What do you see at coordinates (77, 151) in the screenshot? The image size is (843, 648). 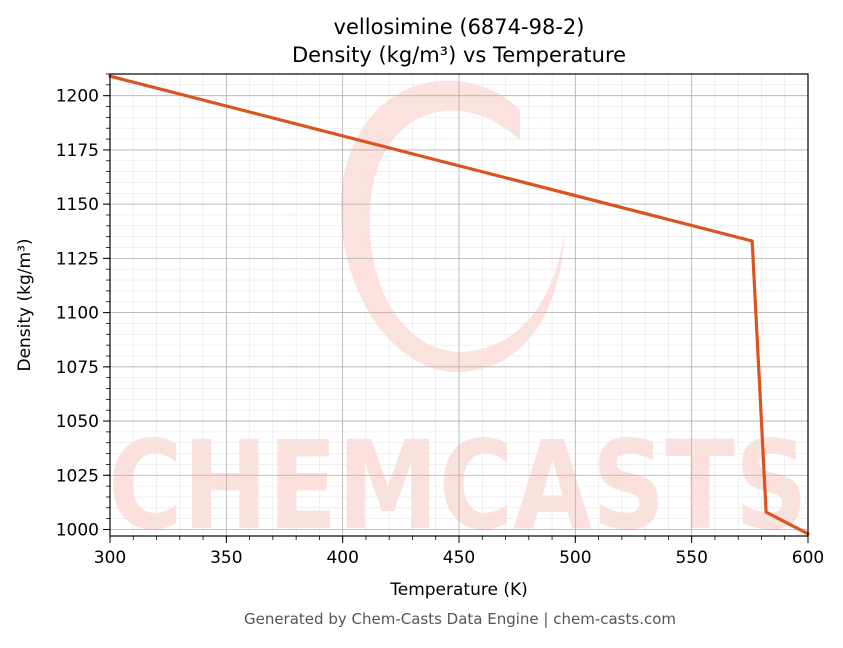 I see `y-tick-label: 1175` at bounding box center [77, 151].